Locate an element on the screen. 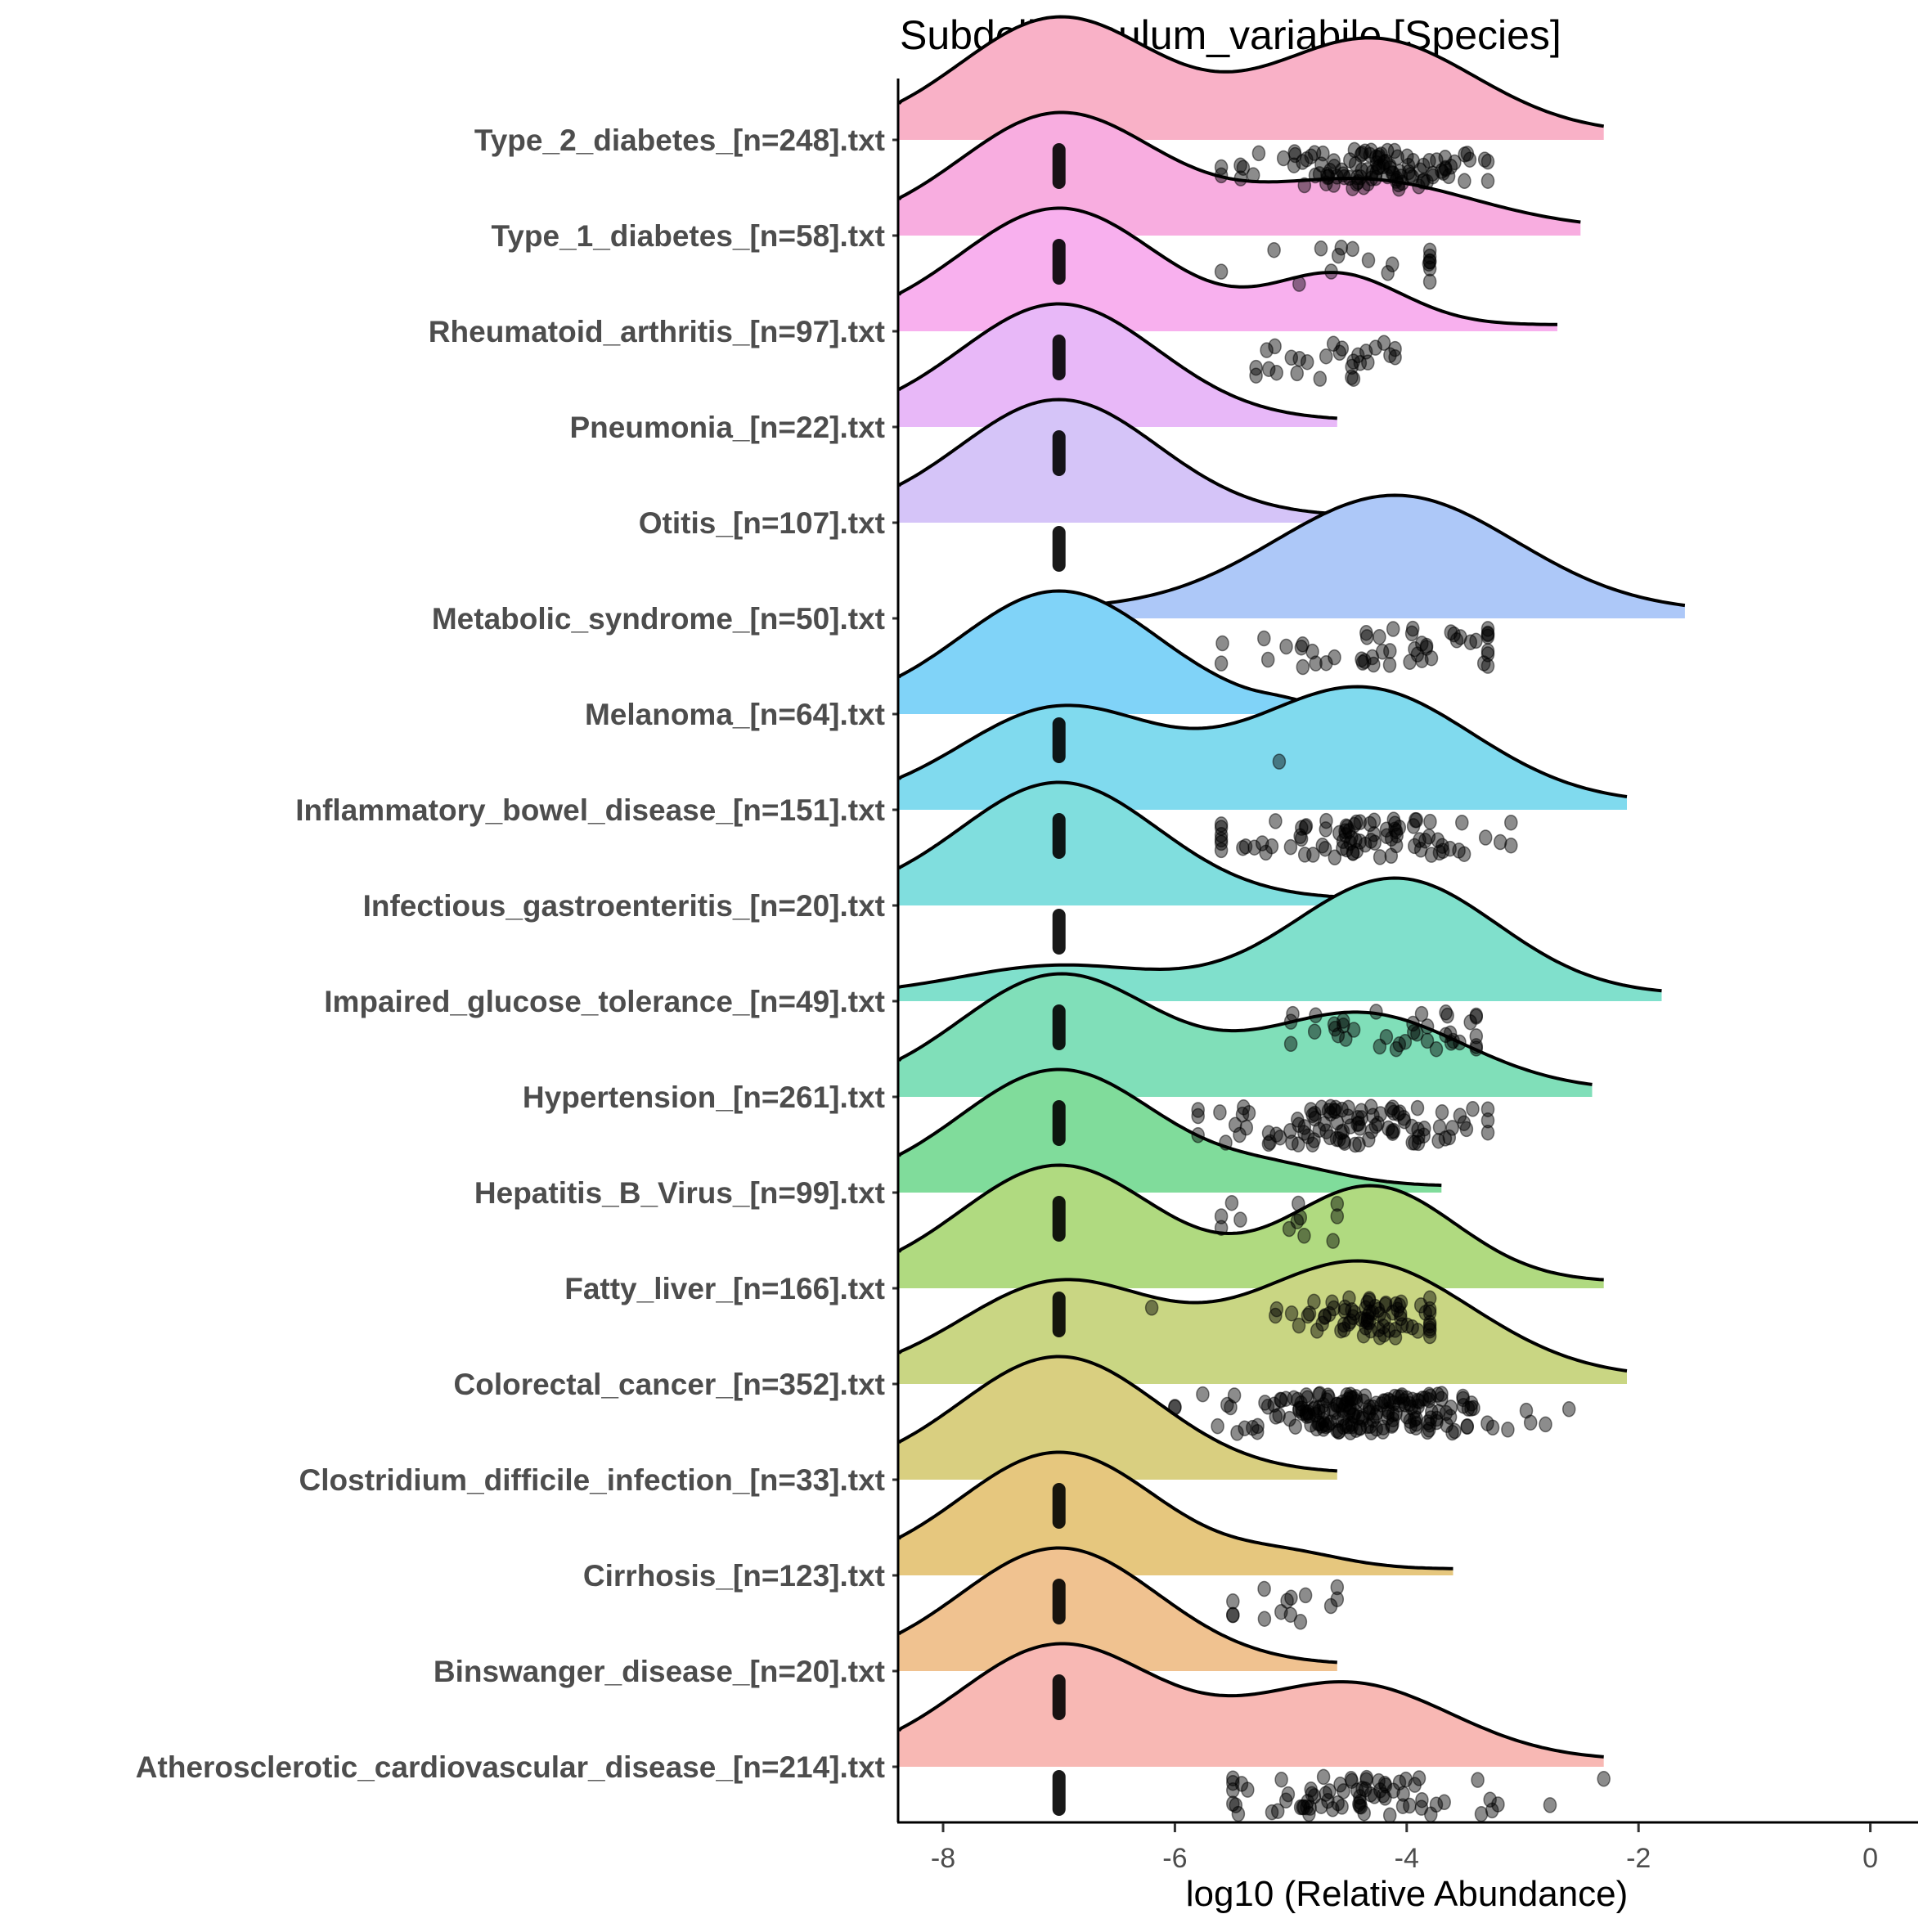 The image size is (1932, 1932). y-tick-label: Rheumatoid_arthritis_[n=97].txt is located at coordinates (657, 332).